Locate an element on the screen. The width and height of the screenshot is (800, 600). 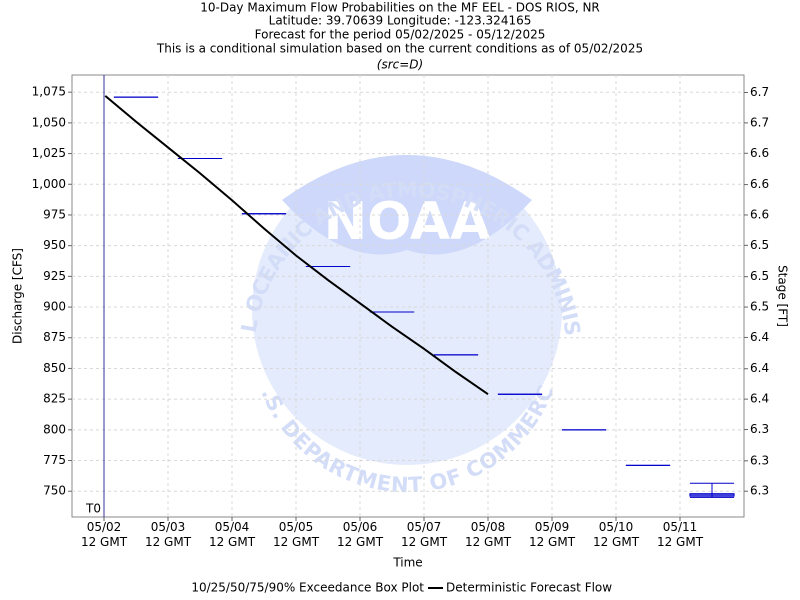
x-tick-label: 05/06 12 GMT is located at coordinates (360, 534).